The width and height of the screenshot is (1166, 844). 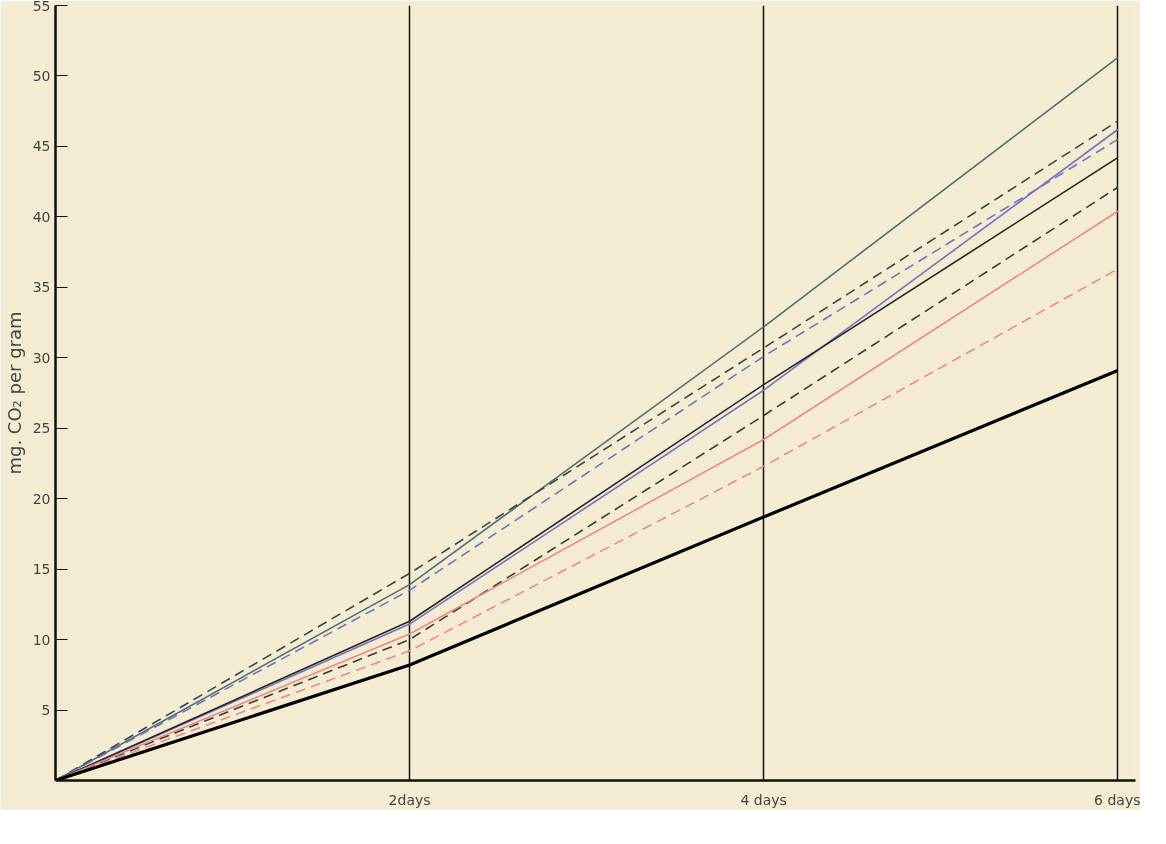 I want to click on y-tick-label: 15, so click(x=41, y=569).